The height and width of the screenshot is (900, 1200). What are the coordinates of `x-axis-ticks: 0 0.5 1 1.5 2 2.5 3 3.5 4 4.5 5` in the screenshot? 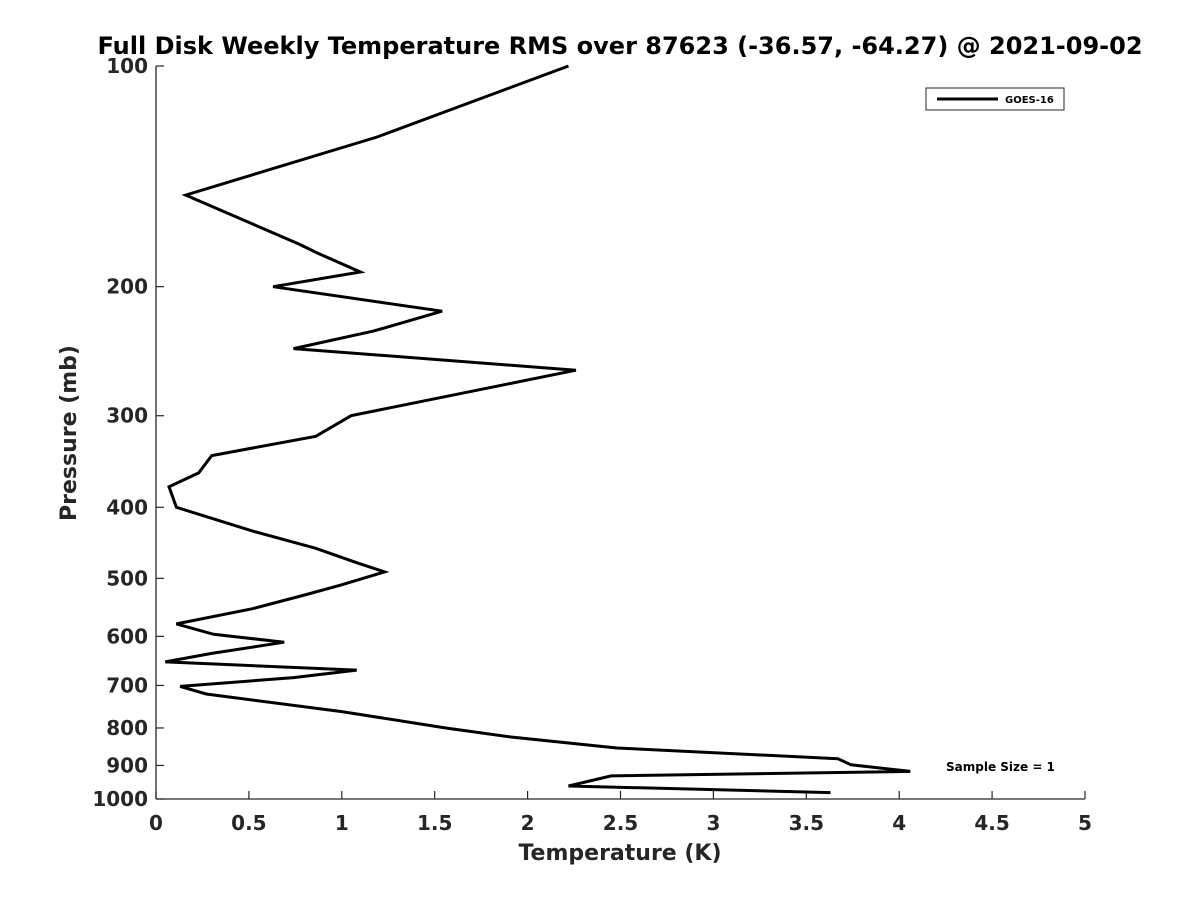 It's located at (620, 813).